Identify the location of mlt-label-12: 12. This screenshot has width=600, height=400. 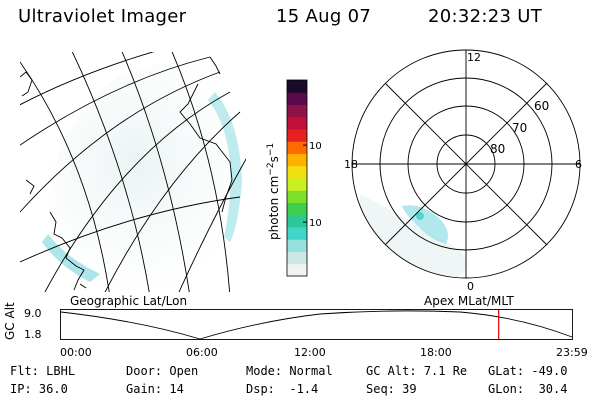
(474, 57).